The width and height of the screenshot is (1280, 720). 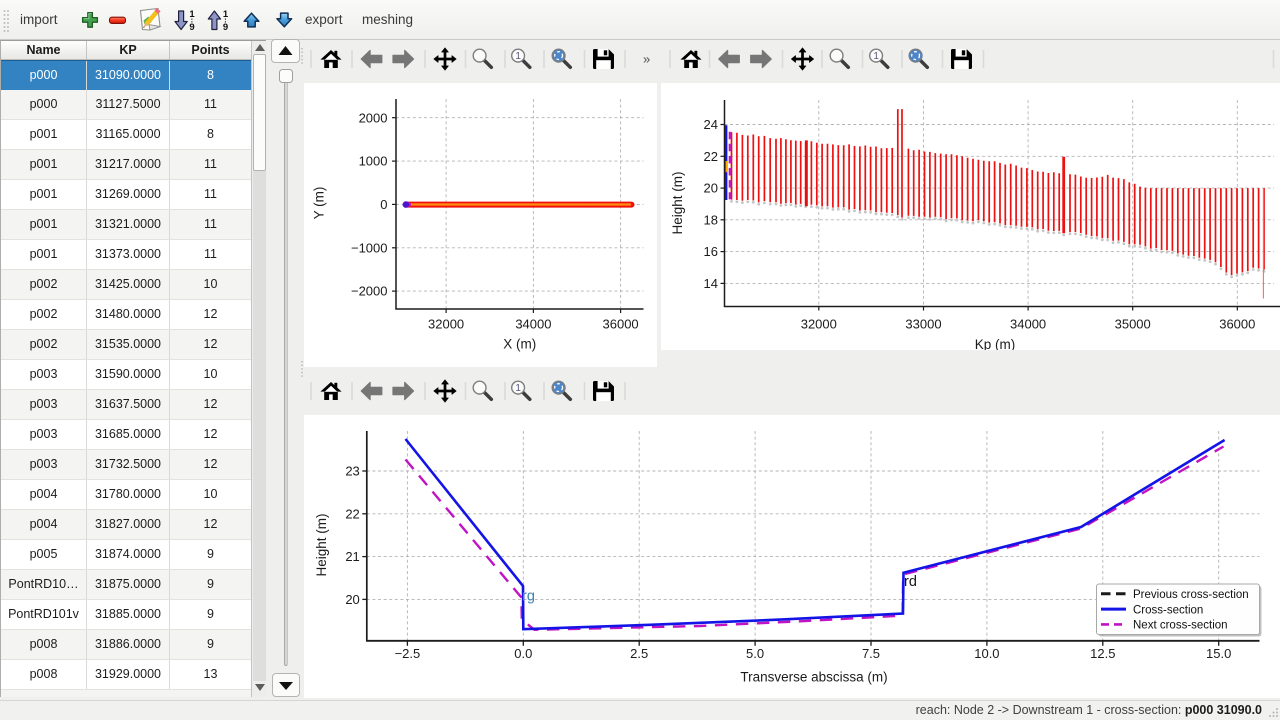 I want to click on svg-text: rd, so click(x=910, y=582).